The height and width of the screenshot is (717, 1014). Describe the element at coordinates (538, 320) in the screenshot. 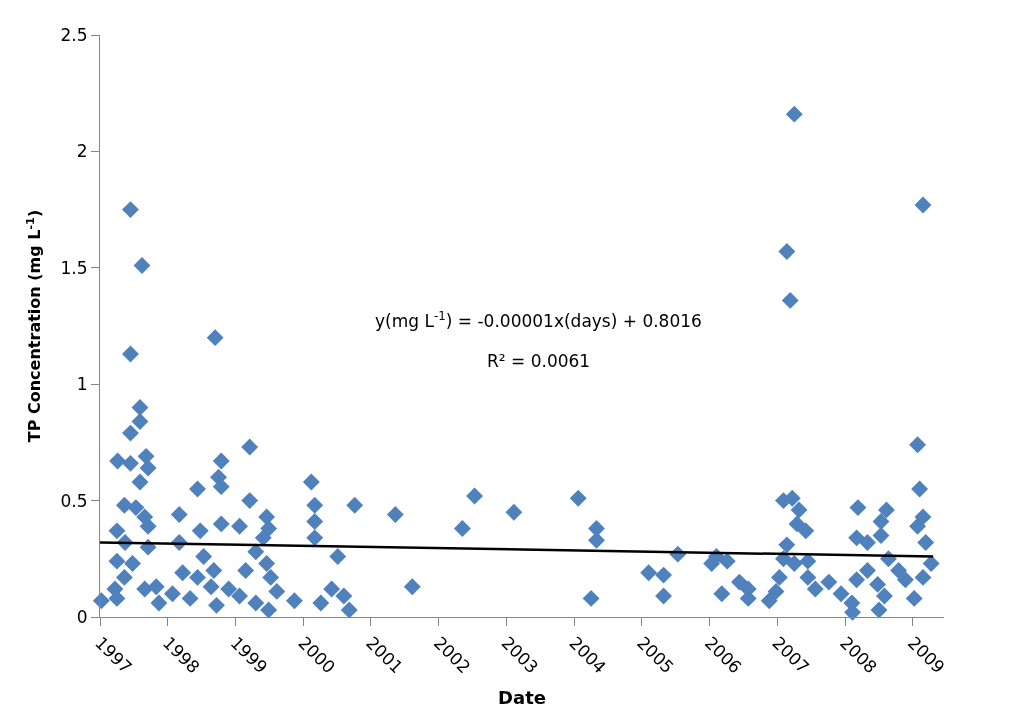

I see `annotation: y(mg L$^{-1}$) = -0.00001x(days) + 0.8016` at that location.